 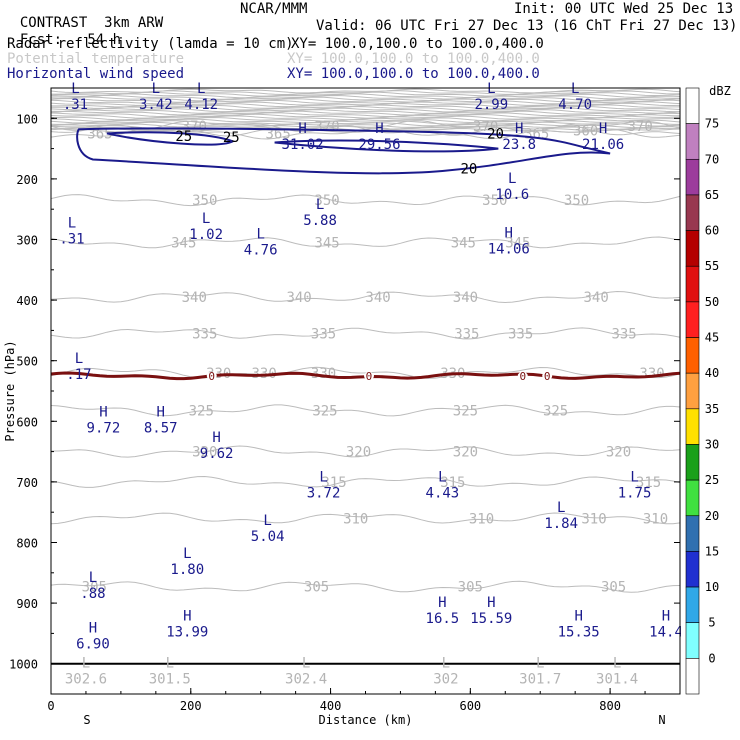 What do you see at coordinates (624, 9) in the screenshot?
I see `init-time: Init: 00 UTC Wed 25 Dec 13` at bounding box center [624, 9].